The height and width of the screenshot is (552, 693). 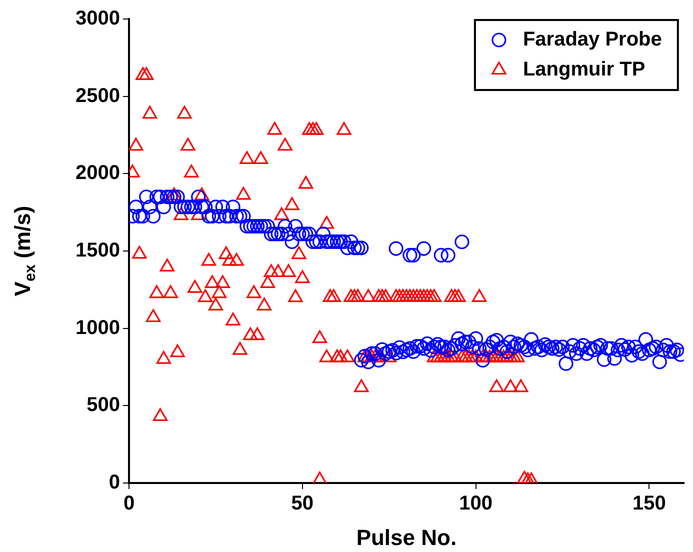 What do you see at coordinates (649, 503) in the screenshot?
I see `x-tick-label: 150` at bounding box center [649, 503].